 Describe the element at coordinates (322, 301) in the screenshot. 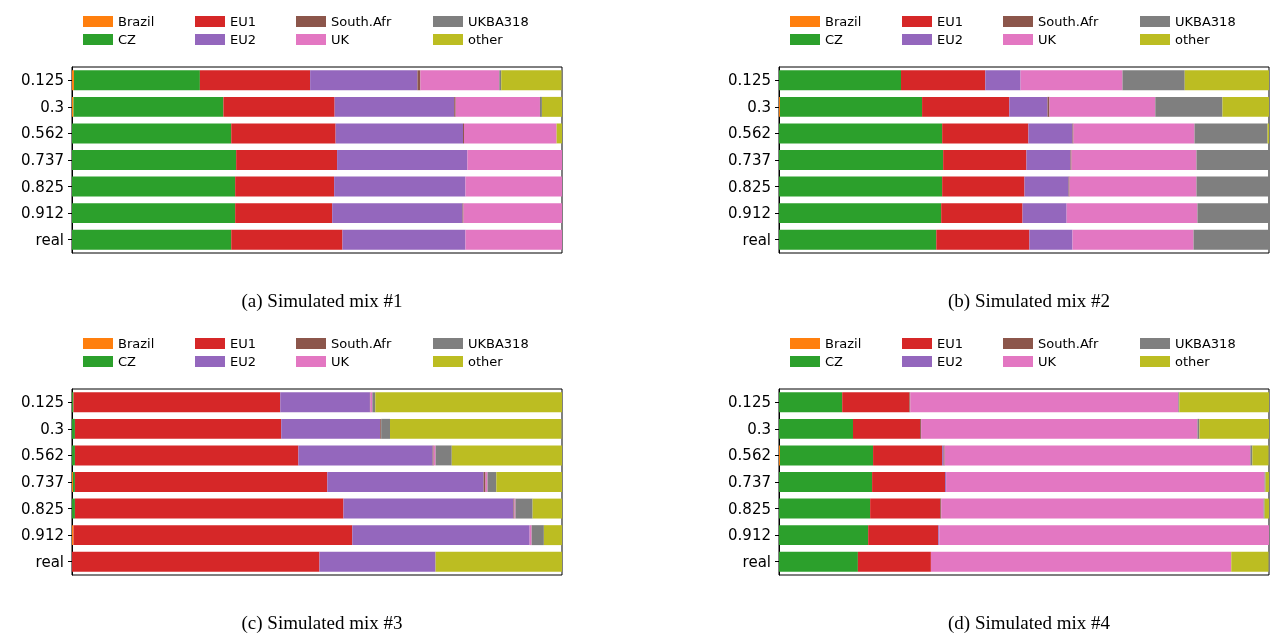

I see `x-axis-title: (a) Simulated mix #1` at that location.